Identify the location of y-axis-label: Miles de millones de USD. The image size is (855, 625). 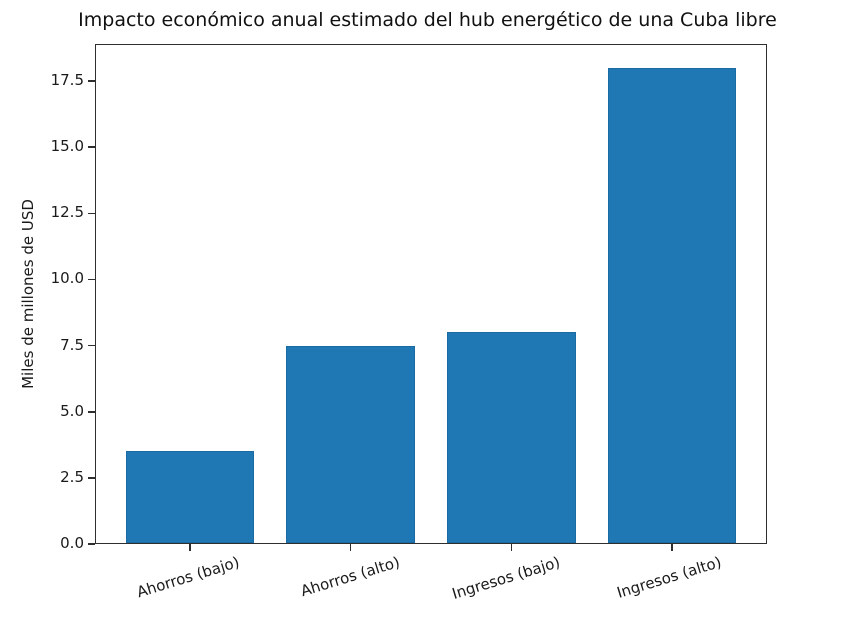
(27, 294).